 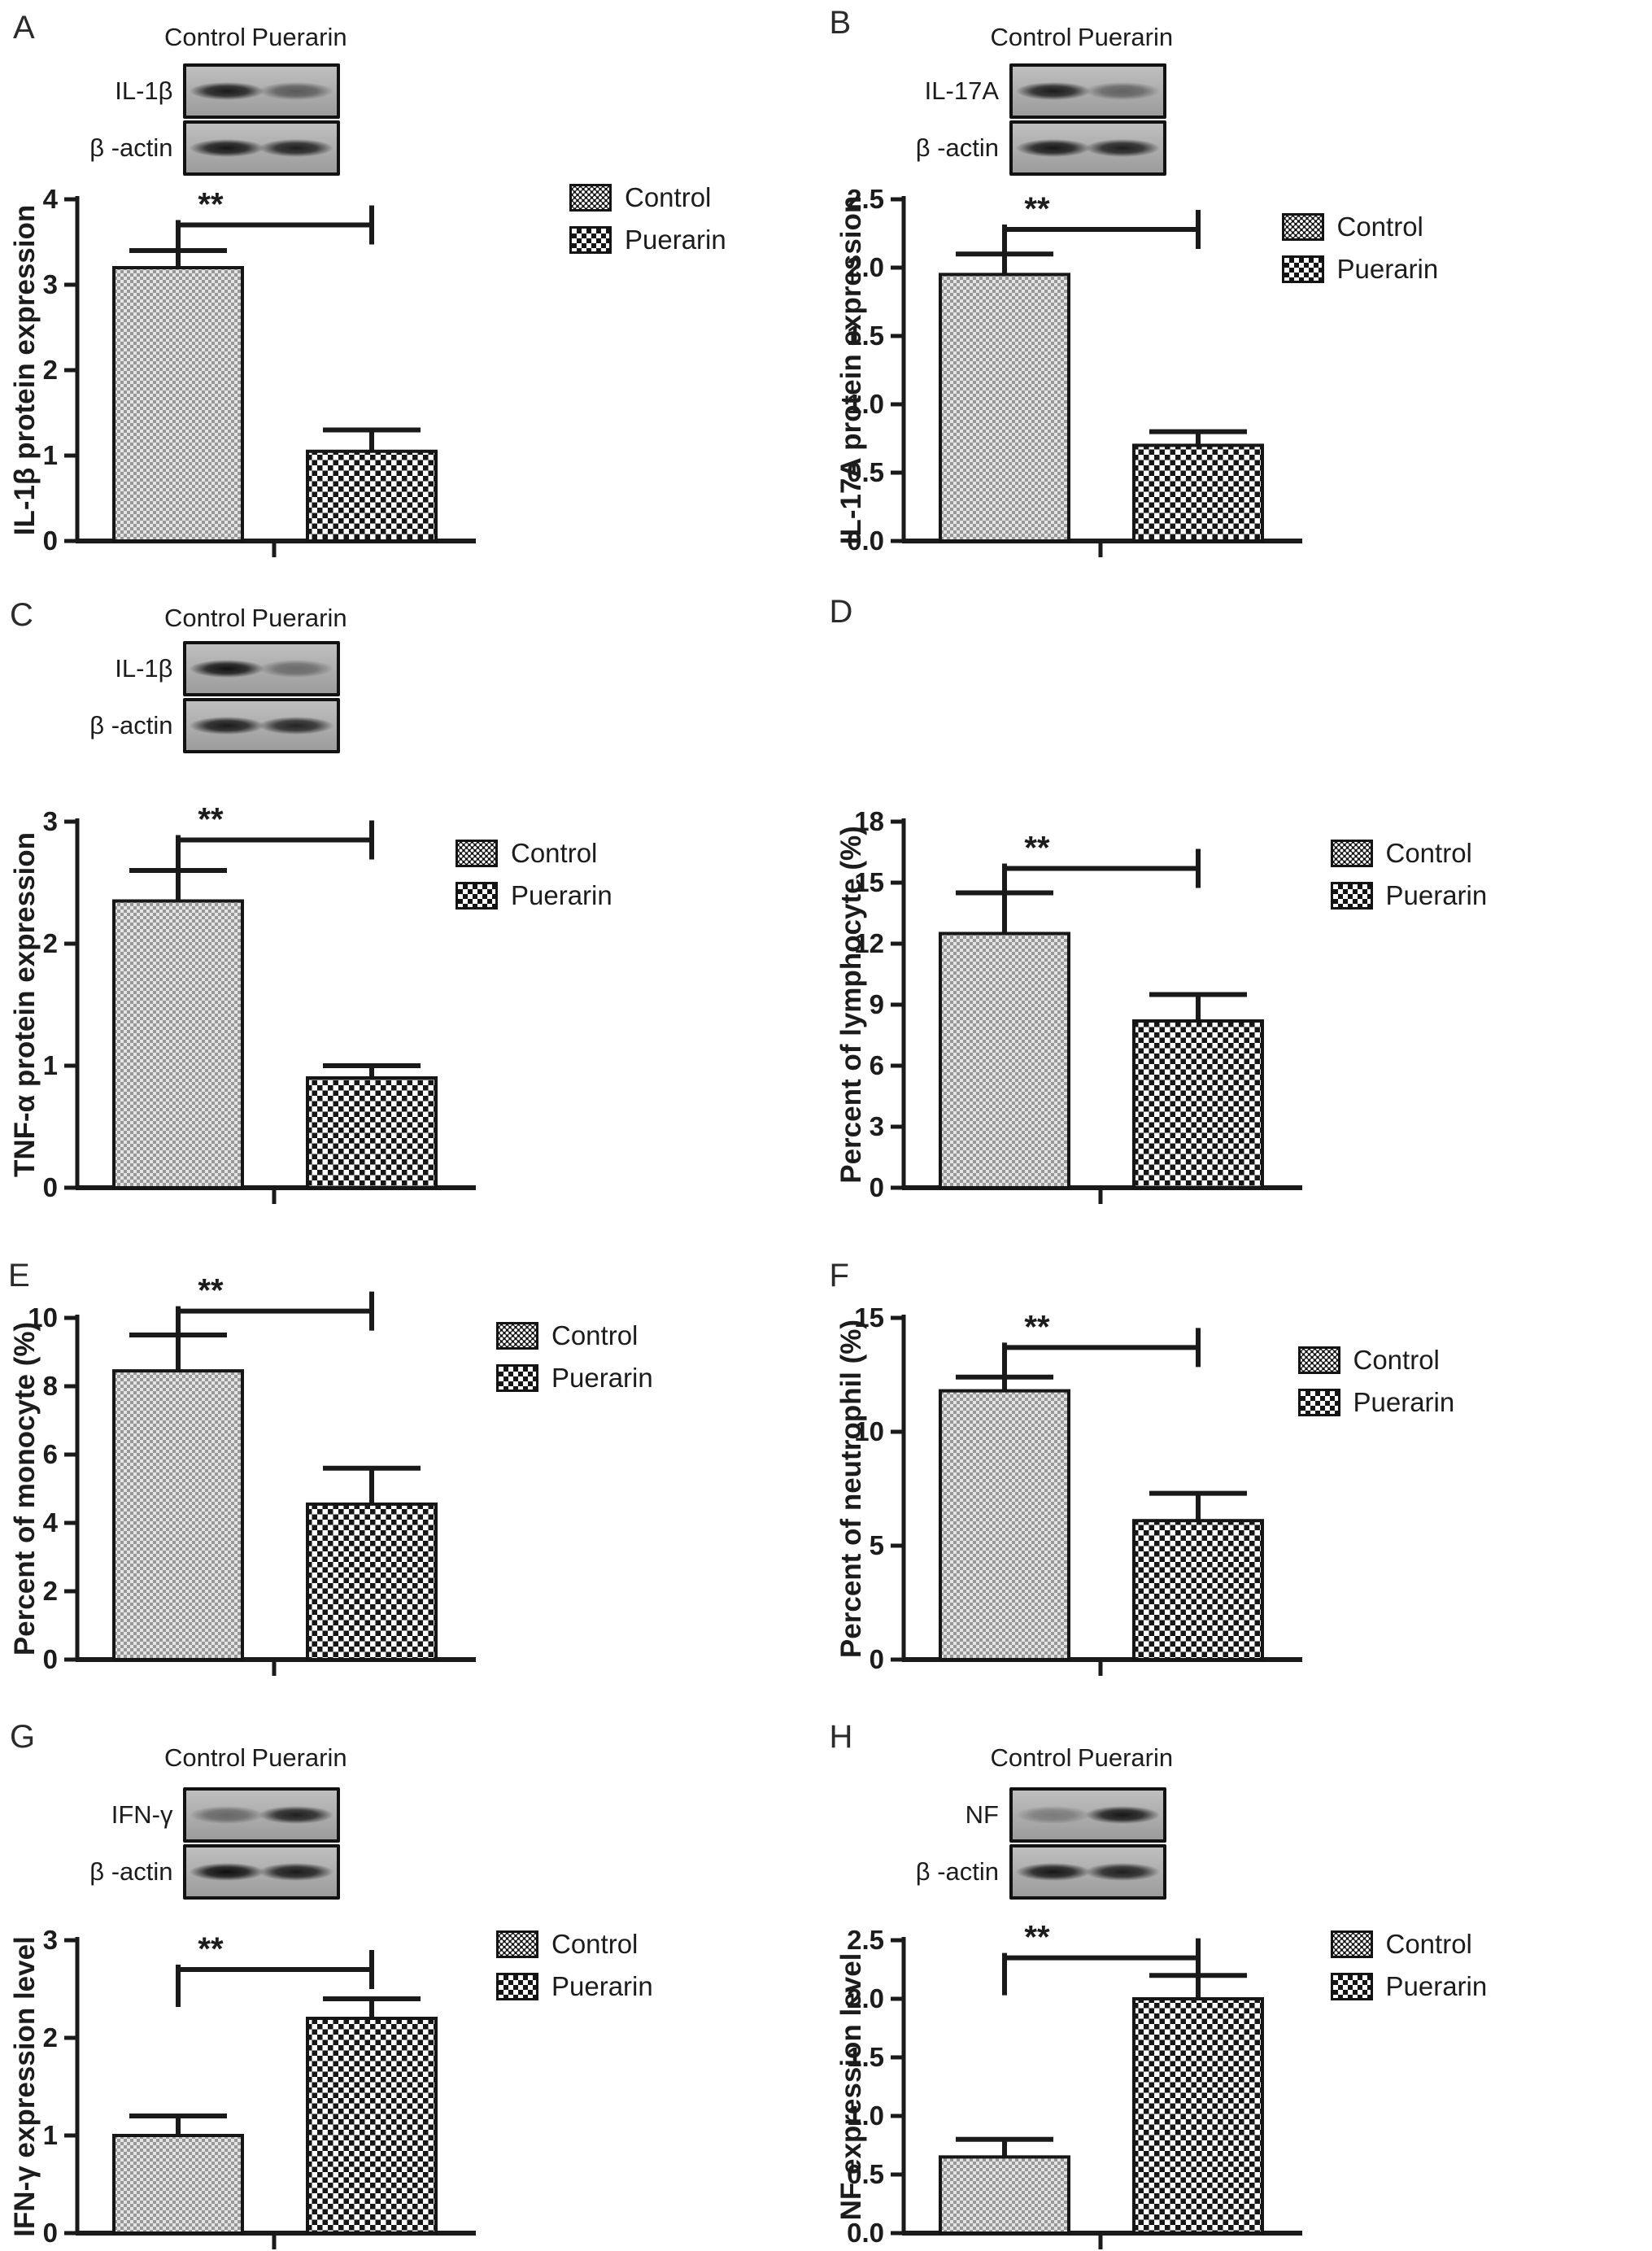 What do you see at coordinates (50, 1386) in the screenshot?
I see `y-tick-label: 8` at bounding box center [50, 1386].